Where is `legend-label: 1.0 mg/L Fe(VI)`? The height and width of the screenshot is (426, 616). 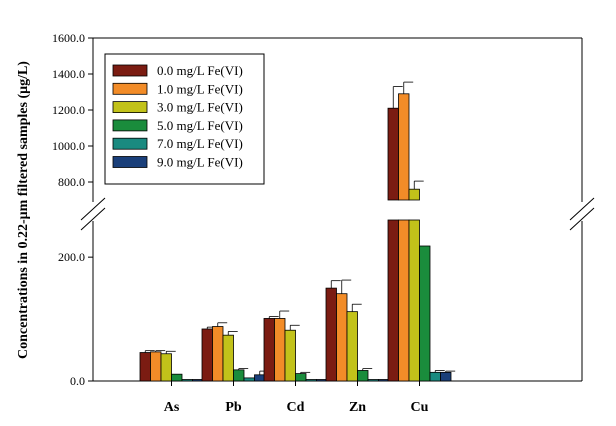 legend-label: 1.0 mg/L Fe(VI) is located at coordinates (200, 88).